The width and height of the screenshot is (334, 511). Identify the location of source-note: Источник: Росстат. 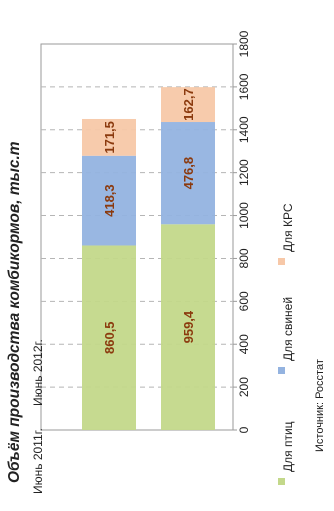
(320, 405).